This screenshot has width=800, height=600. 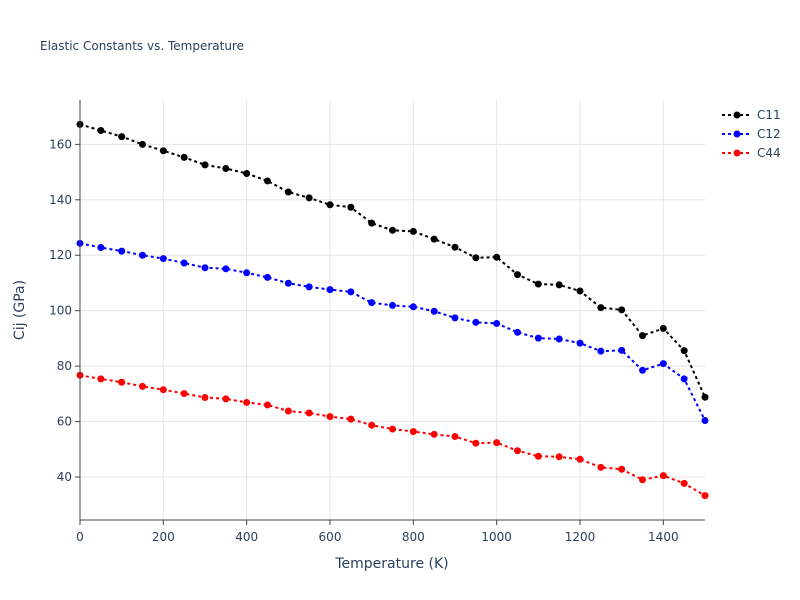 What do you see at coordinates (60, 200) in the screenshot?
I see `y-tick-label: 140` at bounding box center [60, 200].